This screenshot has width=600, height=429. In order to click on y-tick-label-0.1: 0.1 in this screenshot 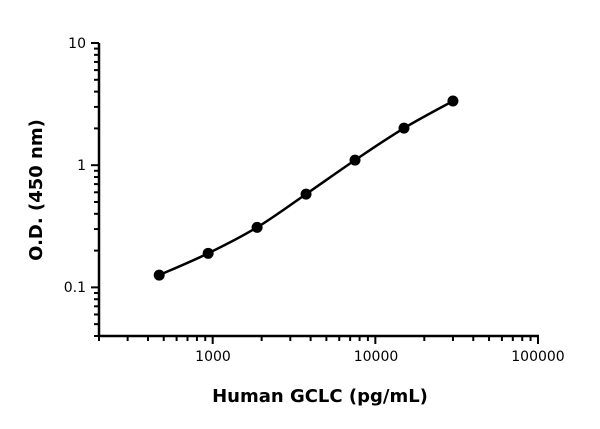, I will do `click(75, 288)`.